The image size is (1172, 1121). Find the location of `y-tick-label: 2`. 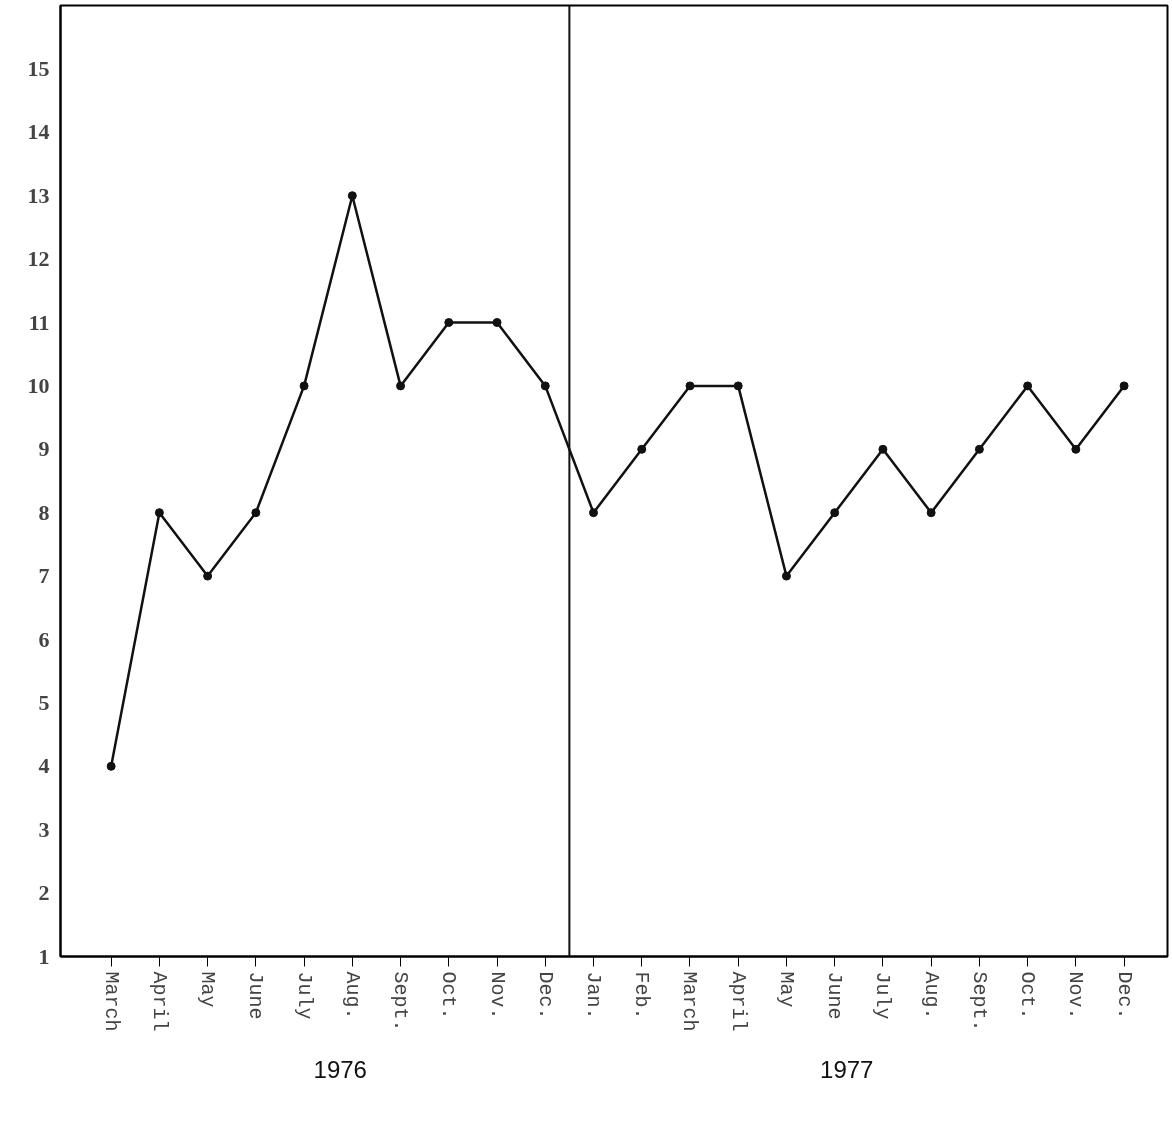

y-tick-label: 2 is located at coordinates (44, 893).